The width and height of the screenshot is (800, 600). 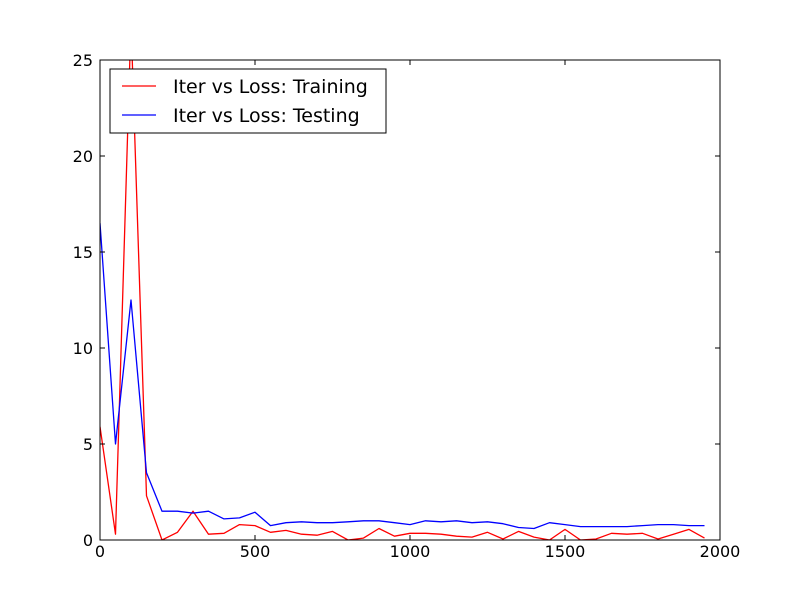 I want to click on legend-label-1: Iter vs Loss: Testing, so click(x=266, y=116).